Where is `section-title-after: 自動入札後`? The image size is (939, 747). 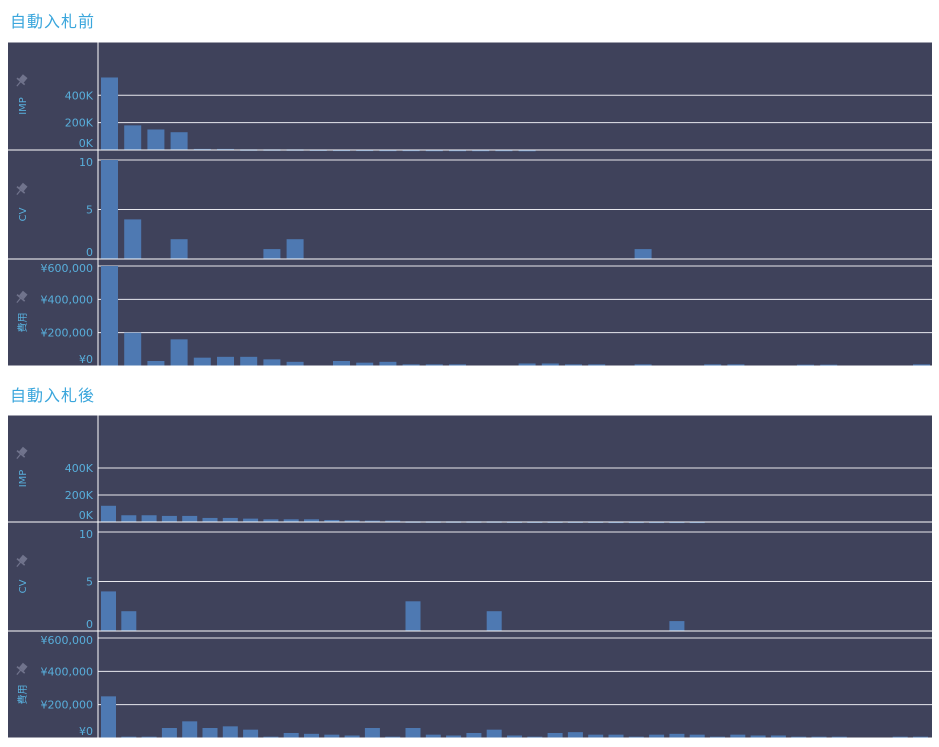
section-title-after: 自動入札後 is located at coordinates (53, 395).